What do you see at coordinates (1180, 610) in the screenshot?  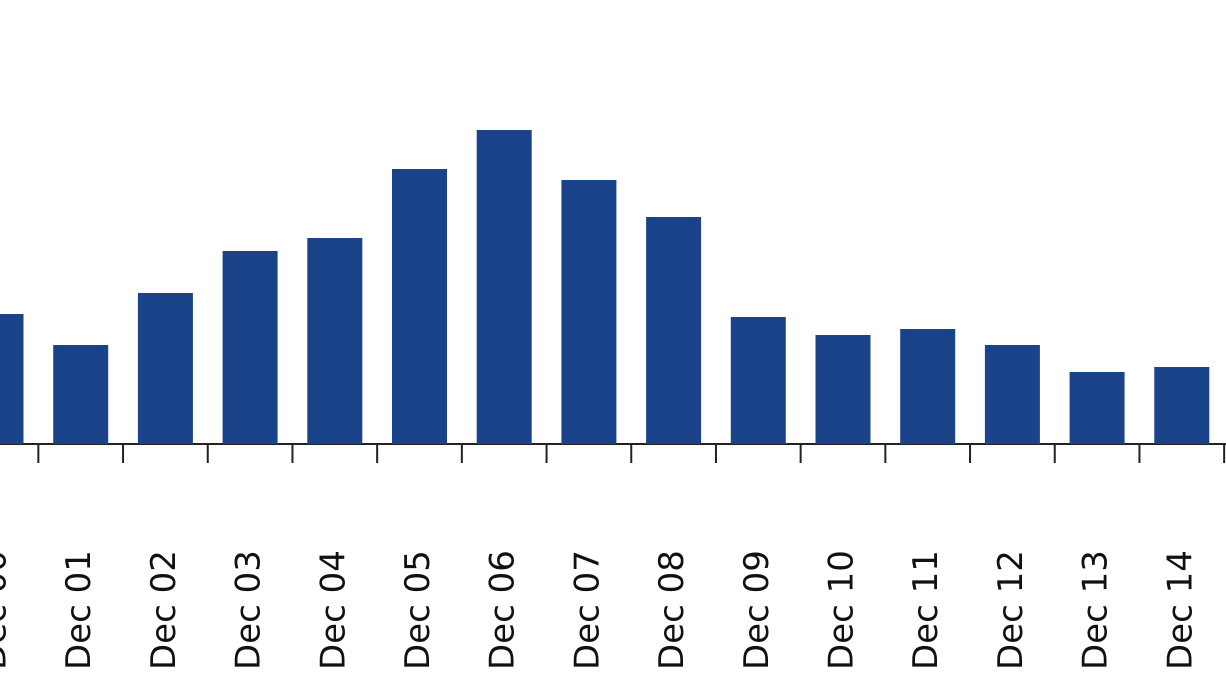 I see `x-tick-label: Dec 14` at bounding box center [1180, 610].